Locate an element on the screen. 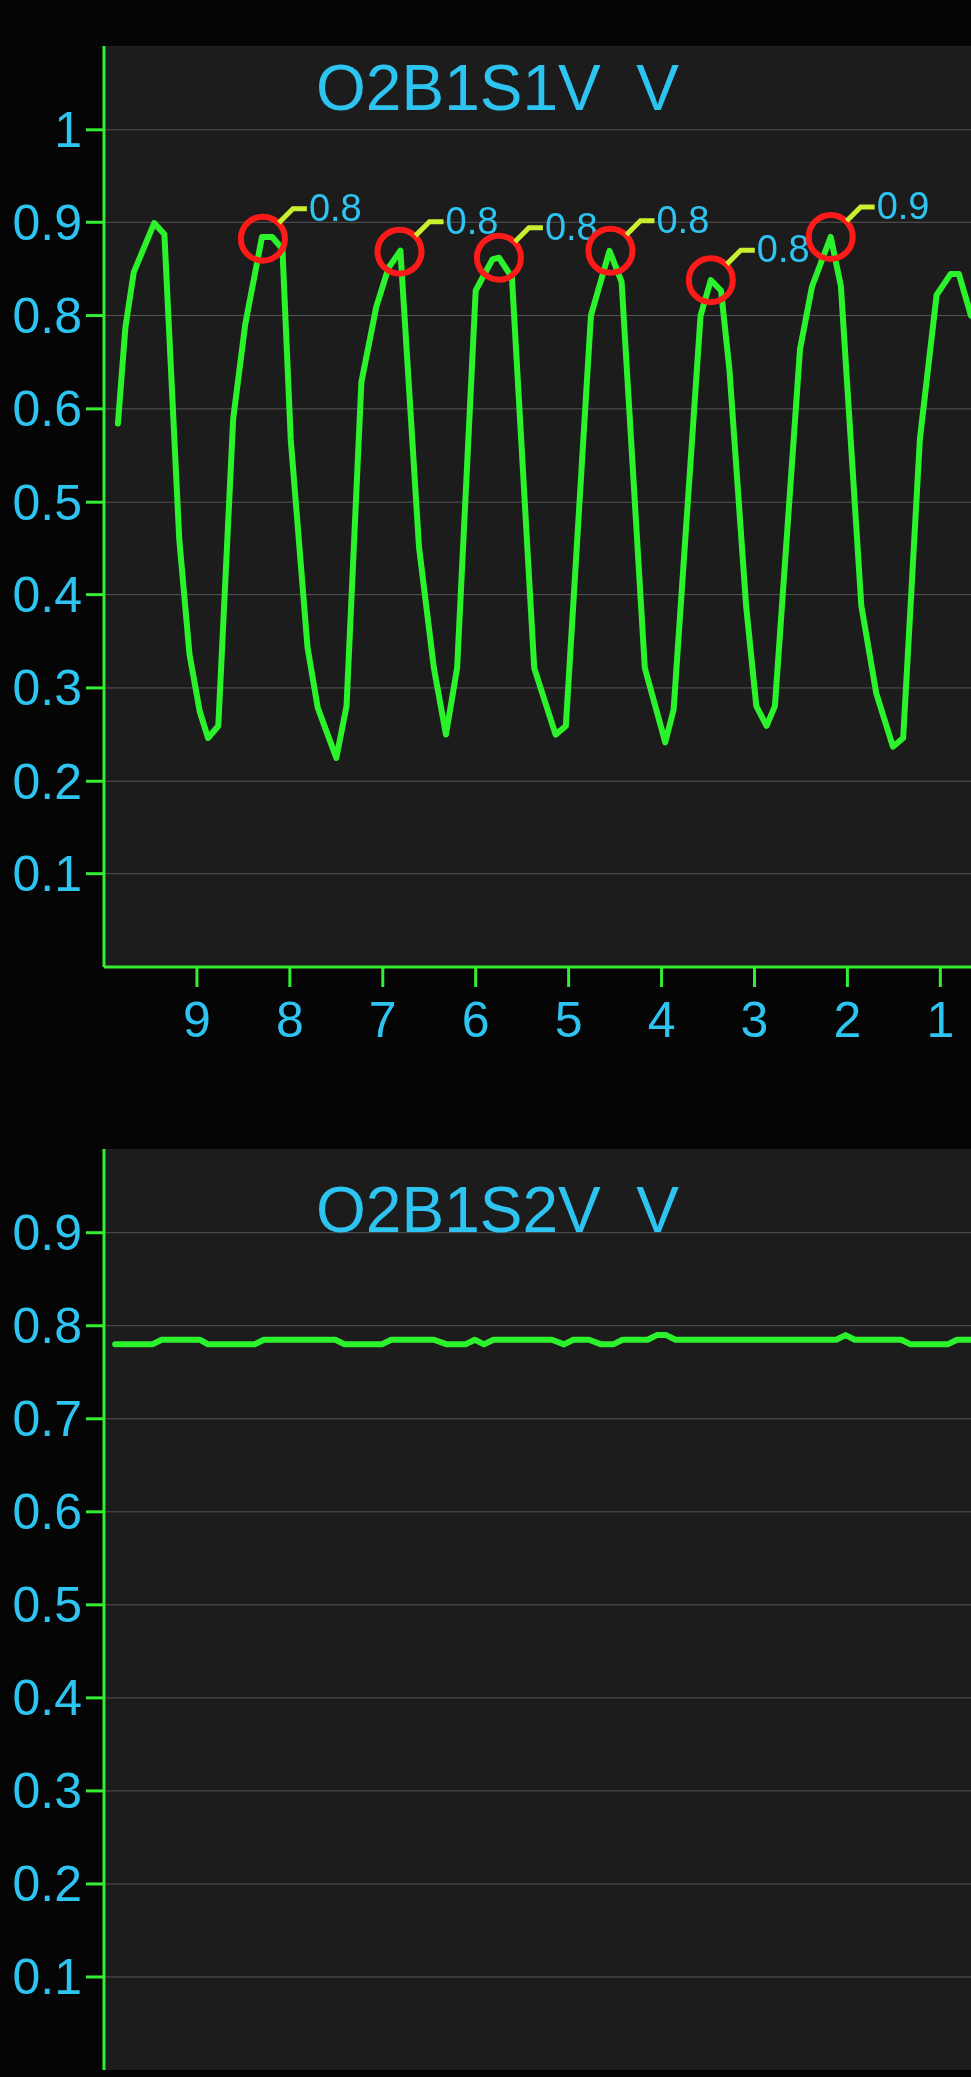 Image resolution: width=971 pixels, height=2077 pixels. x-tick-label: 1 is located at coordinates (940, 1020).